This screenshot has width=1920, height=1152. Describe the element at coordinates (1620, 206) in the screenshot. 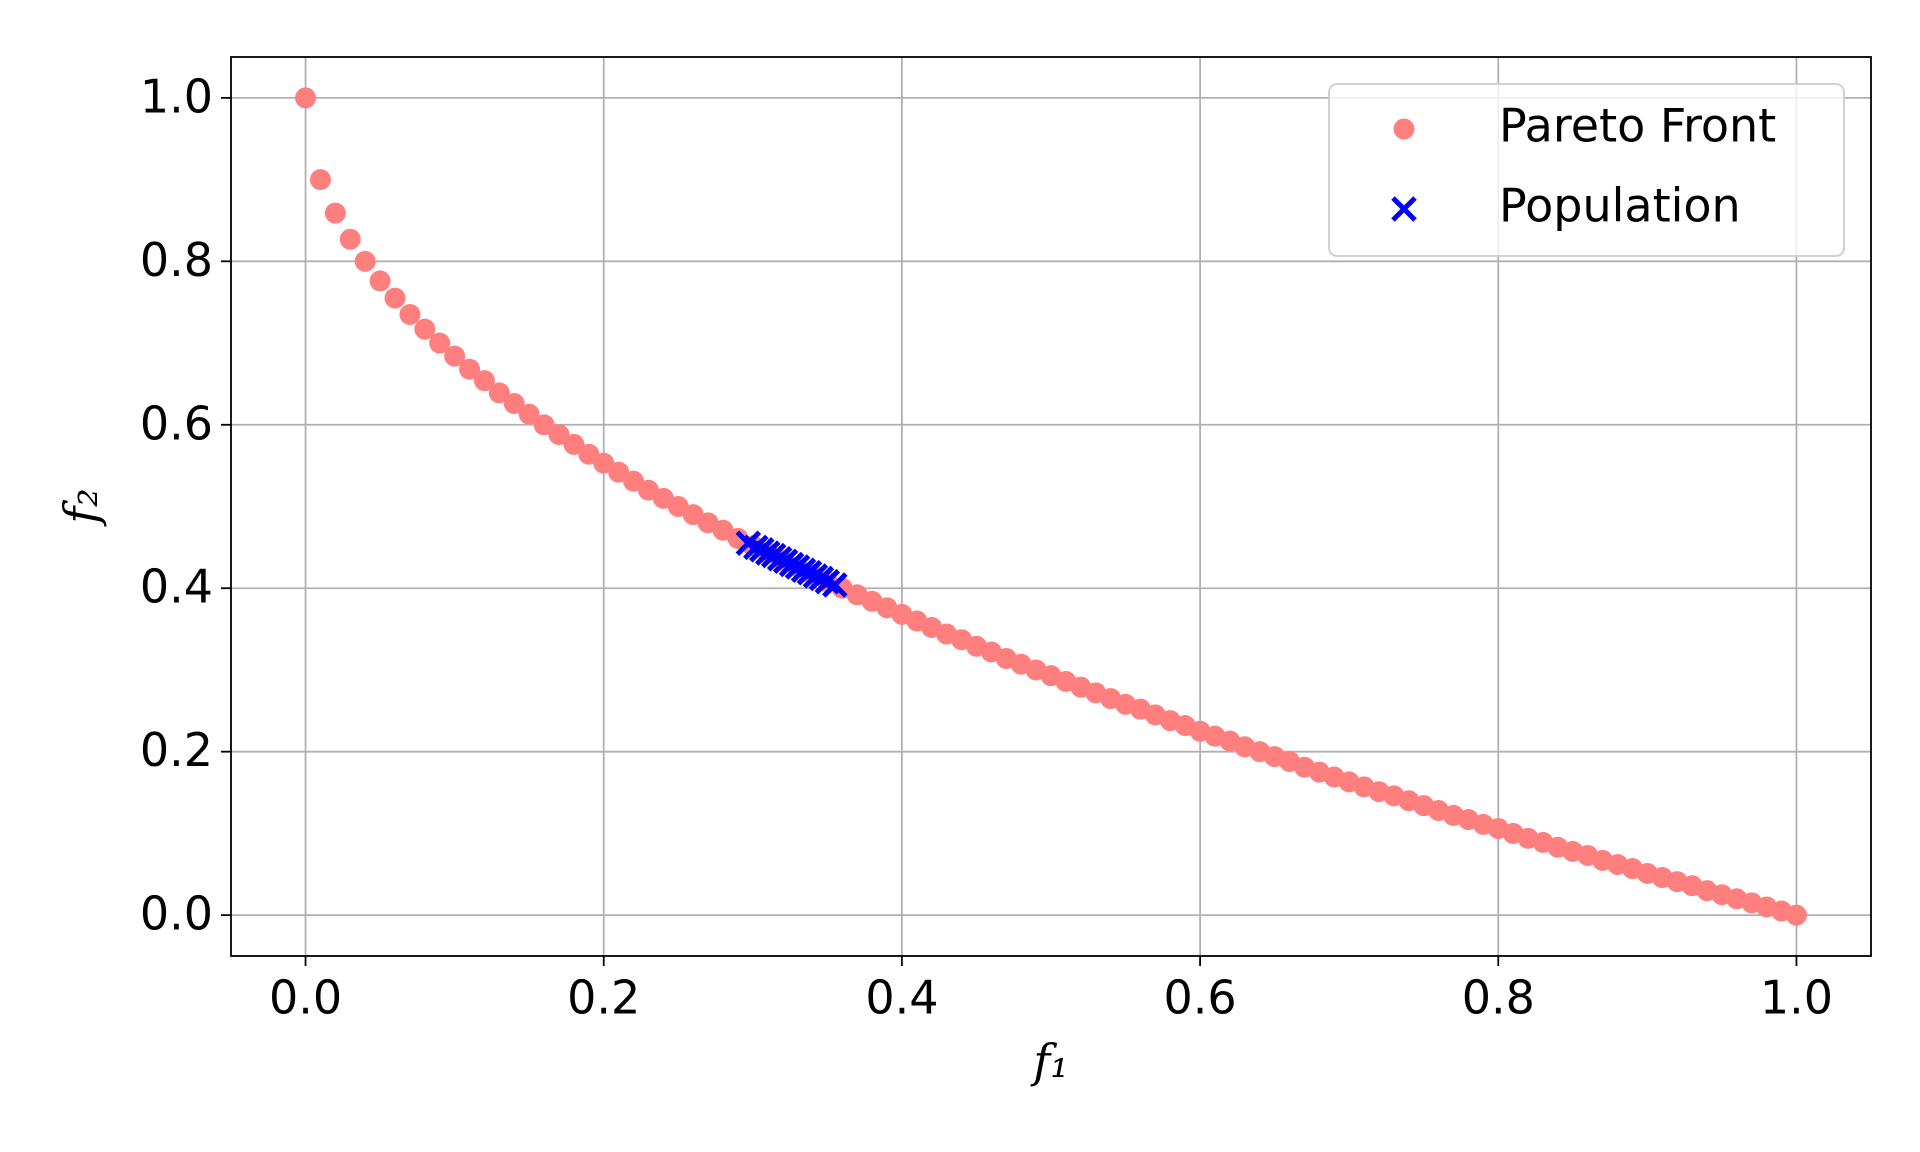

I see `legend-label: Population` at that location.